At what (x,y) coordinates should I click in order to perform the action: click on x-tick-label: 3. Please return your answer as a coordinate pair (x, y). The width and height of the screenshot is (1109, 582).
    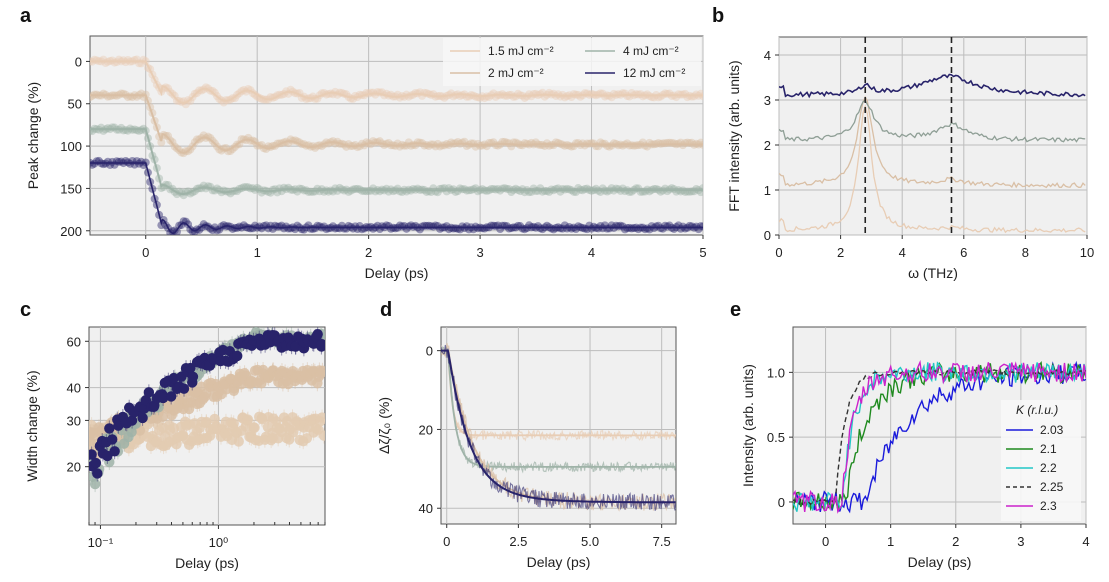
    Looking at the image, I should click on (1020, 541).